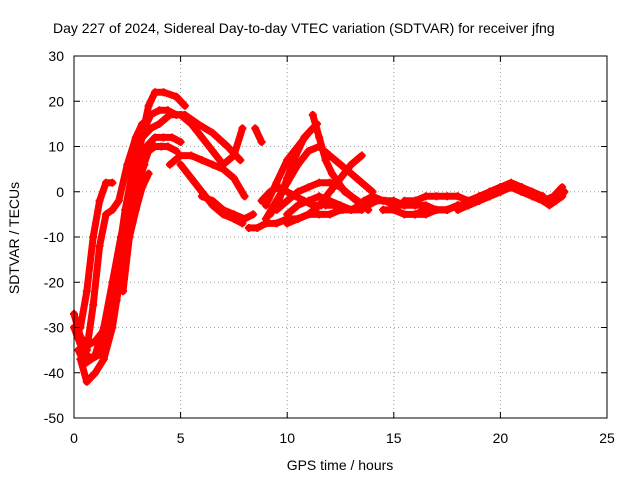 The image size is (640, 480). What do you see at coordinates (54, 418) in the screenshot?
I see `y-tick-label: -50` at bounding box center [54, 418].